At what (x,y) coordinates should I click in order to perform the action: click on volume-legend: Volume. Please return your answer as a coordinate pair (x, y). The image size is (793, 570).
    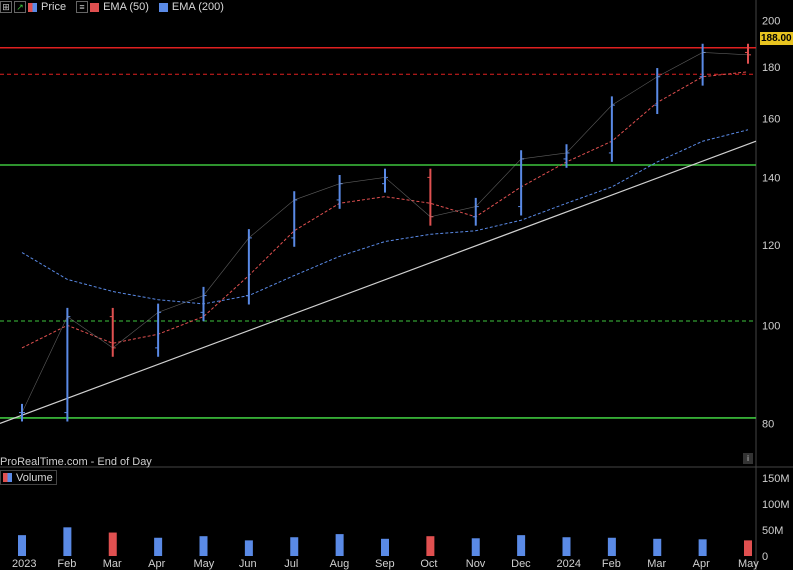
    Looking at the image, I should click on (28, 477).